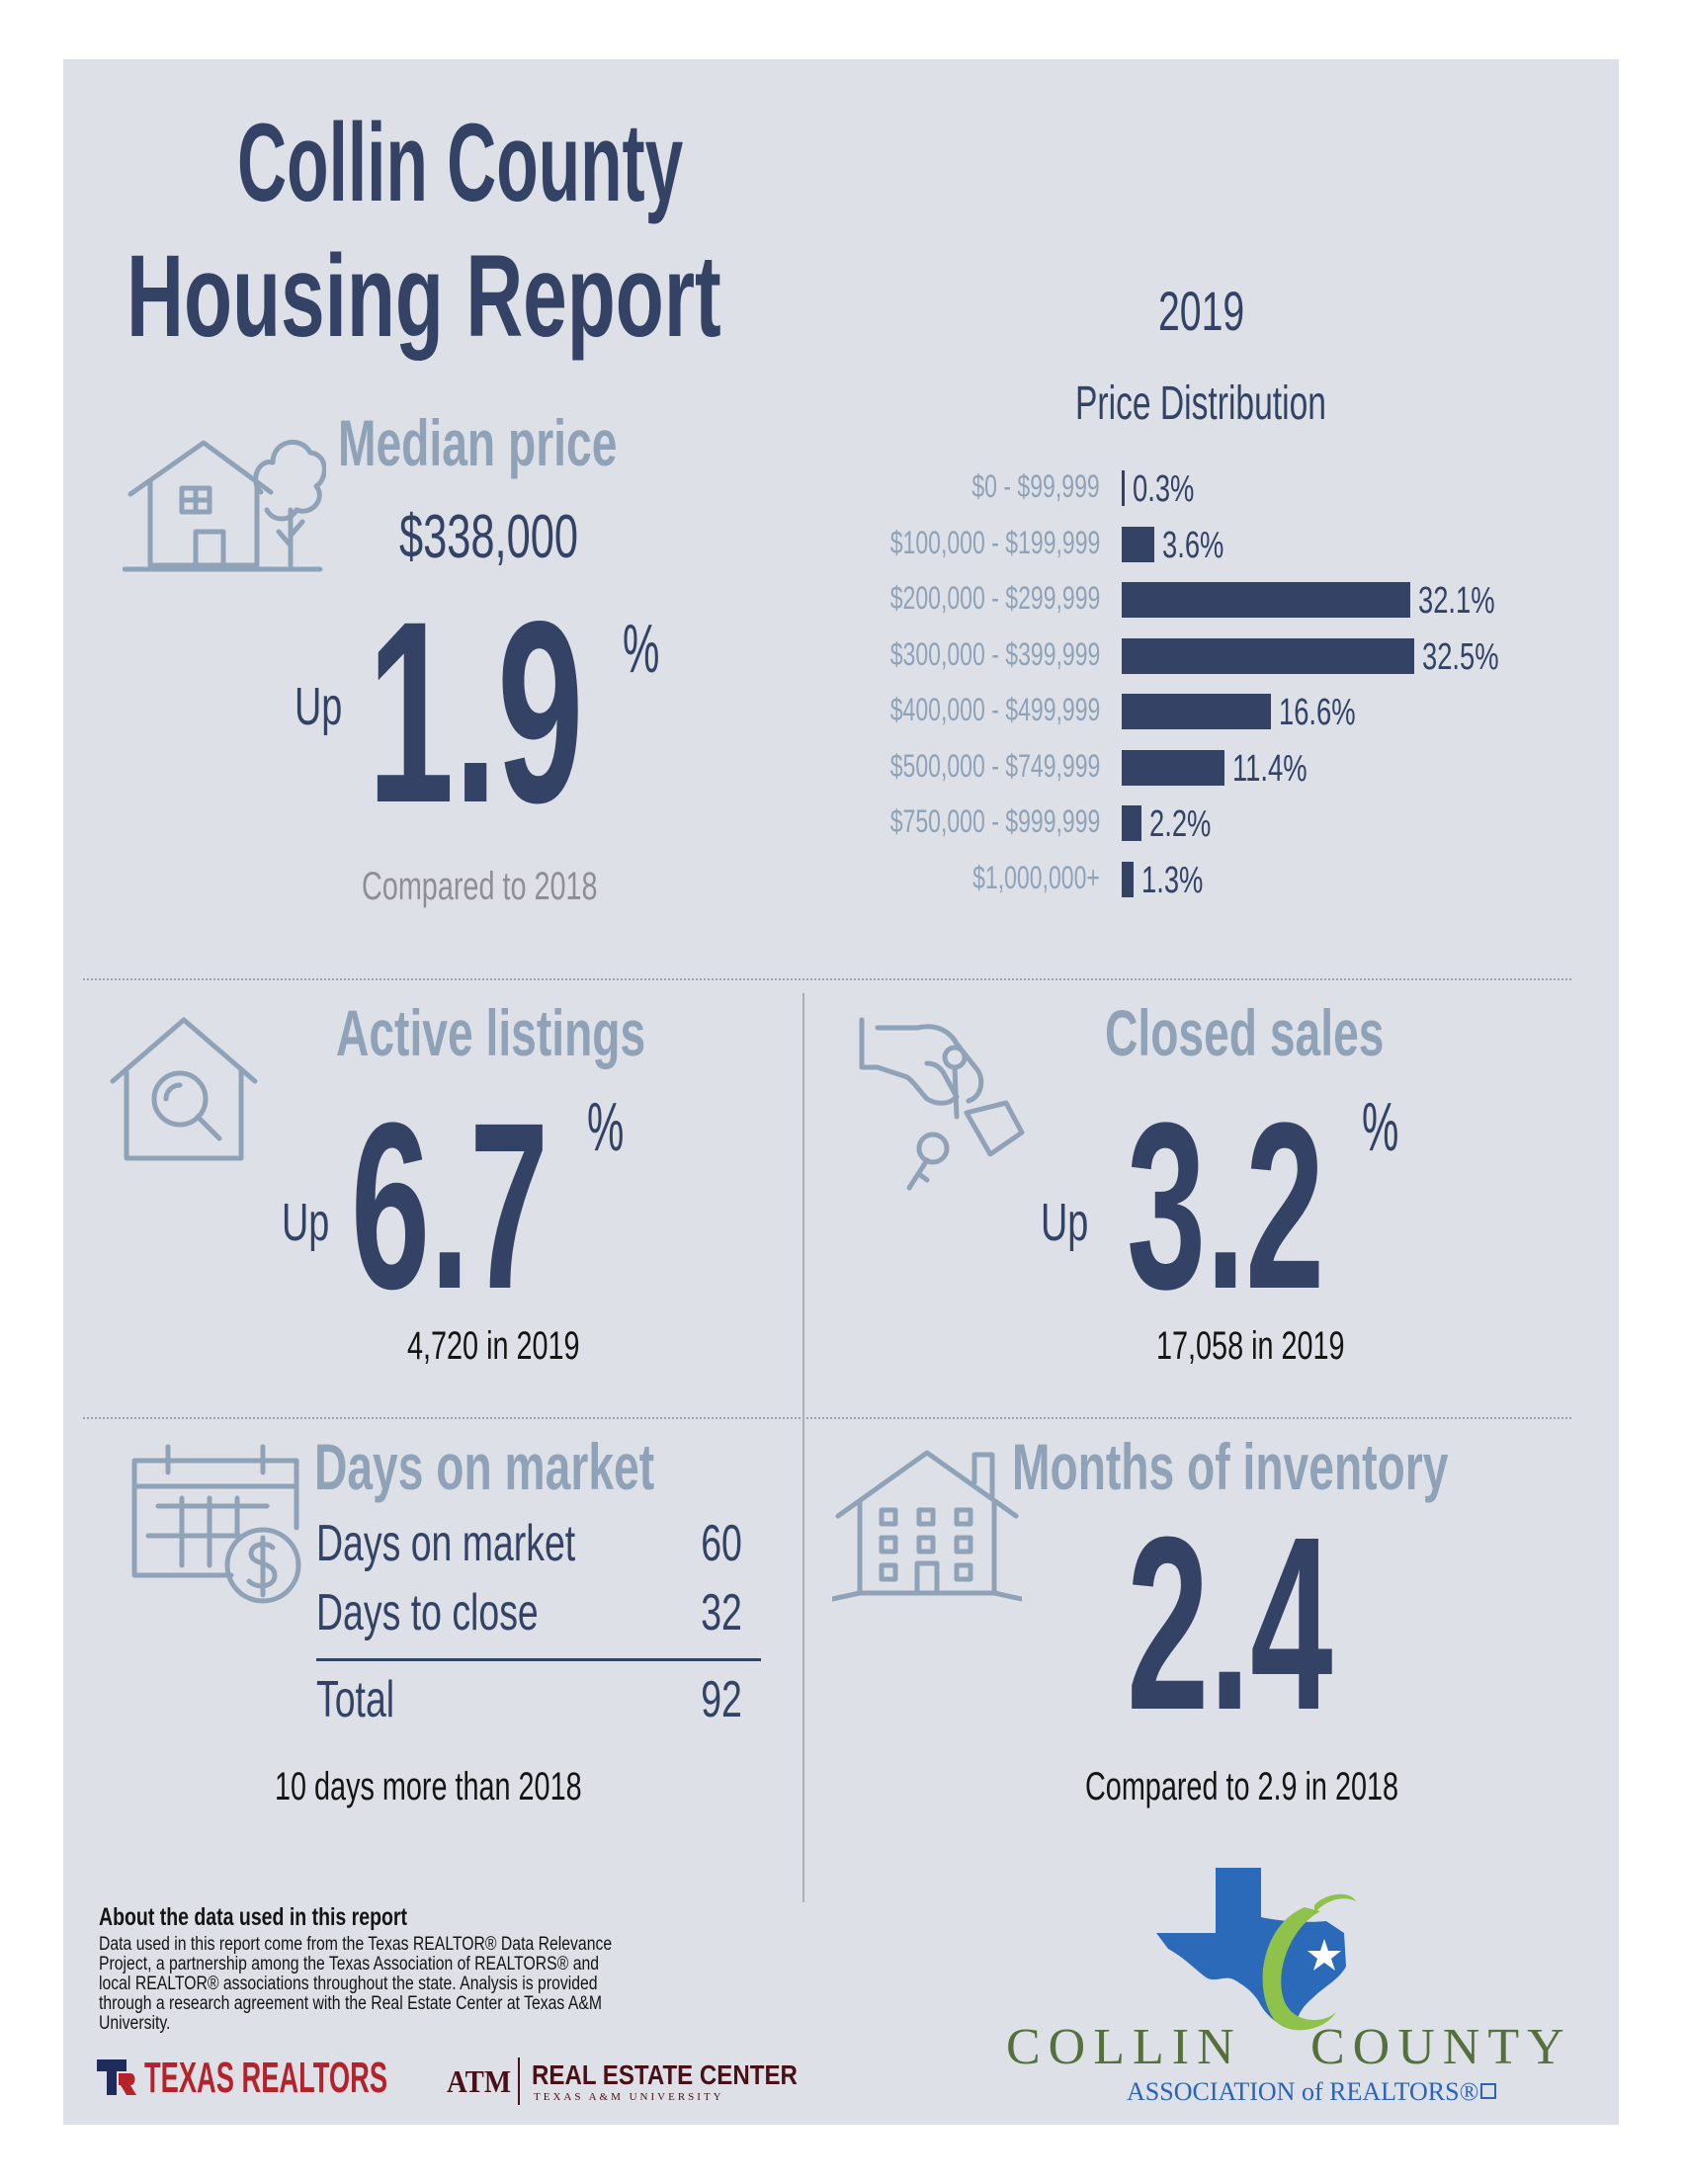 Image resolution: width=1687 pixels, height=2184 pixels. I want to click on realtor-mark-icon, so click(1488, 2091).